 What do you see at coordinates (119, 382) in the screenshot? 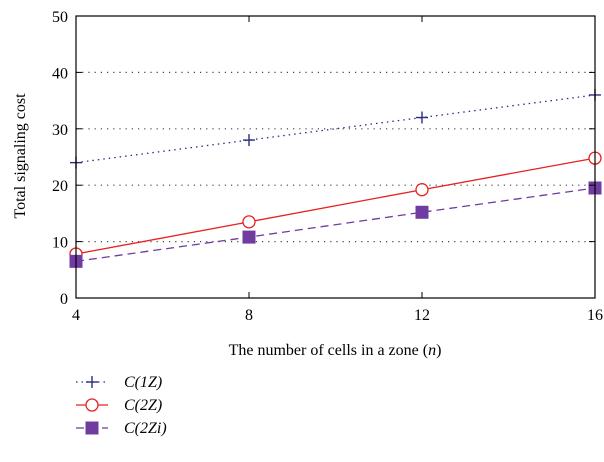
I see `legend-item: C(1Z)` at bounding box center [119, 382].